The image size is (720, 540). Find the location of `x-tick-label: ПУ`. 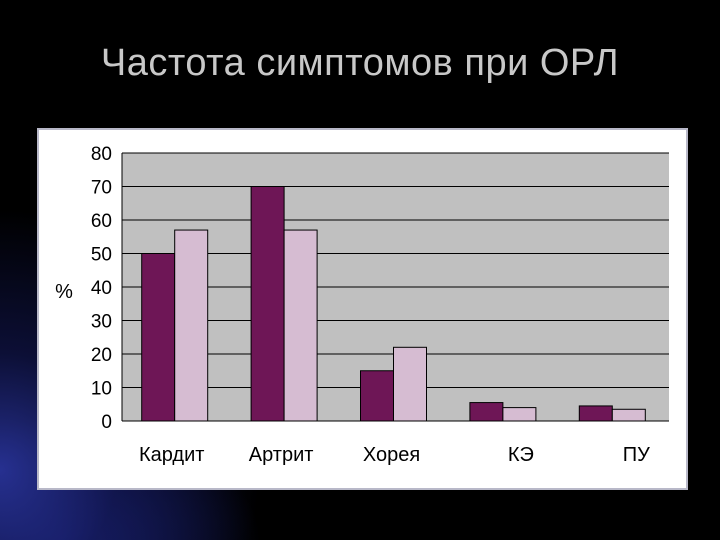

x-tick-label: ПУ is located at coordinates (636, 455).